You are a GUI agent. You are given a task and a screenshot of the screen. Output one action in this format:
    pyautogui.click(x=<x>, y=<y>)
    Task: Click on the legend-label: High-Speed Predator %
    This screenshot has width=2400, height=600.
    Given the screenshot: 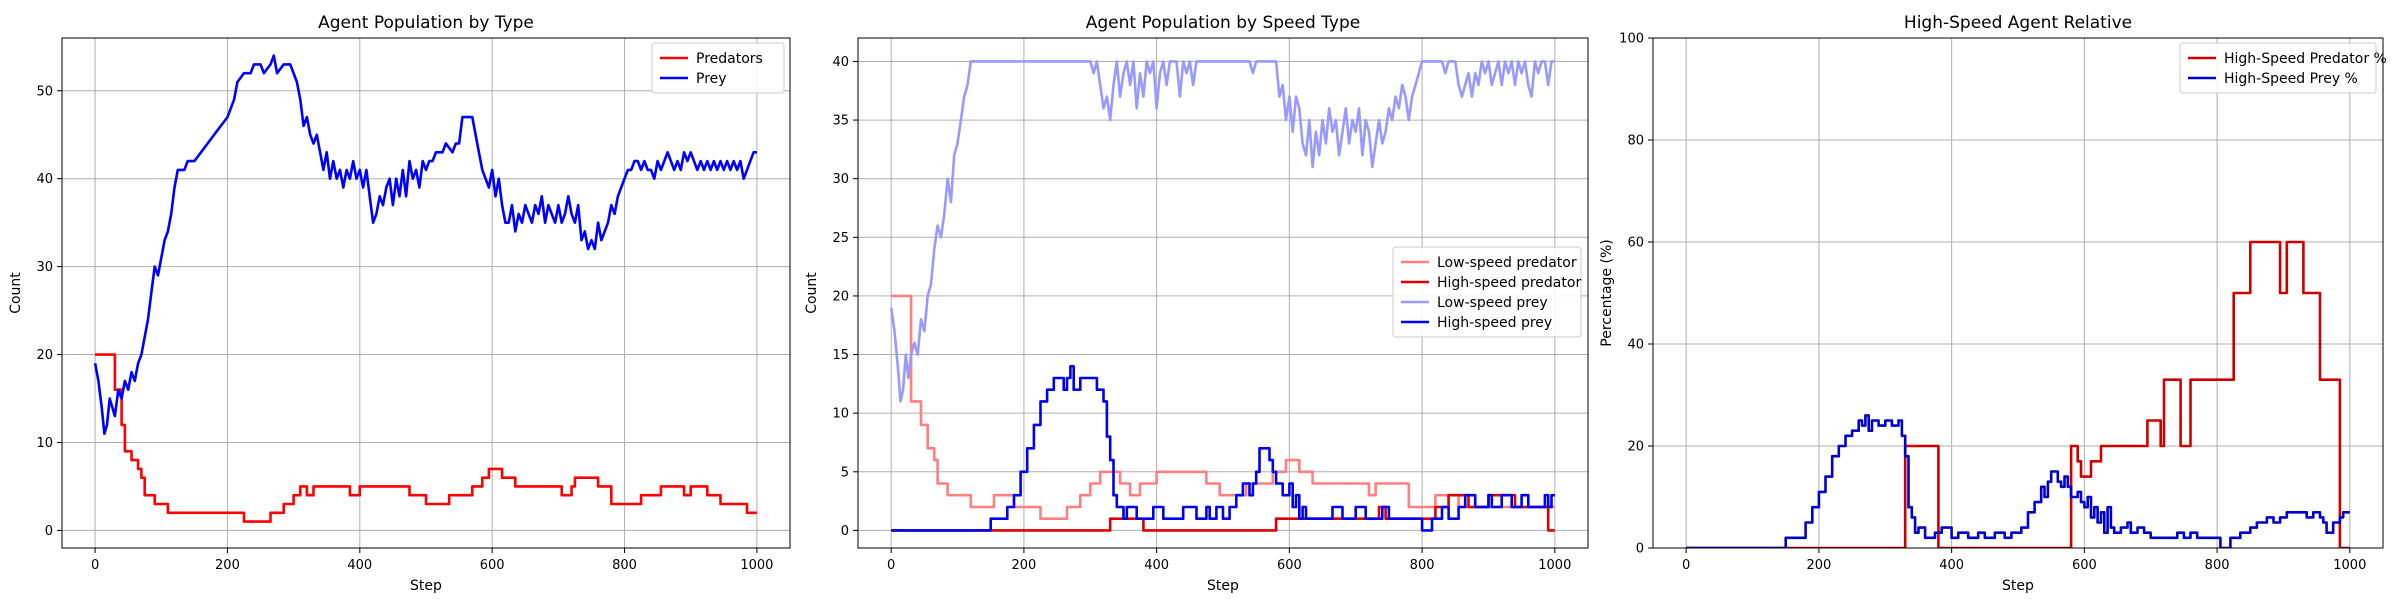 What is the action you would take?
    pyautogui.click(x=2305, y=59)
    